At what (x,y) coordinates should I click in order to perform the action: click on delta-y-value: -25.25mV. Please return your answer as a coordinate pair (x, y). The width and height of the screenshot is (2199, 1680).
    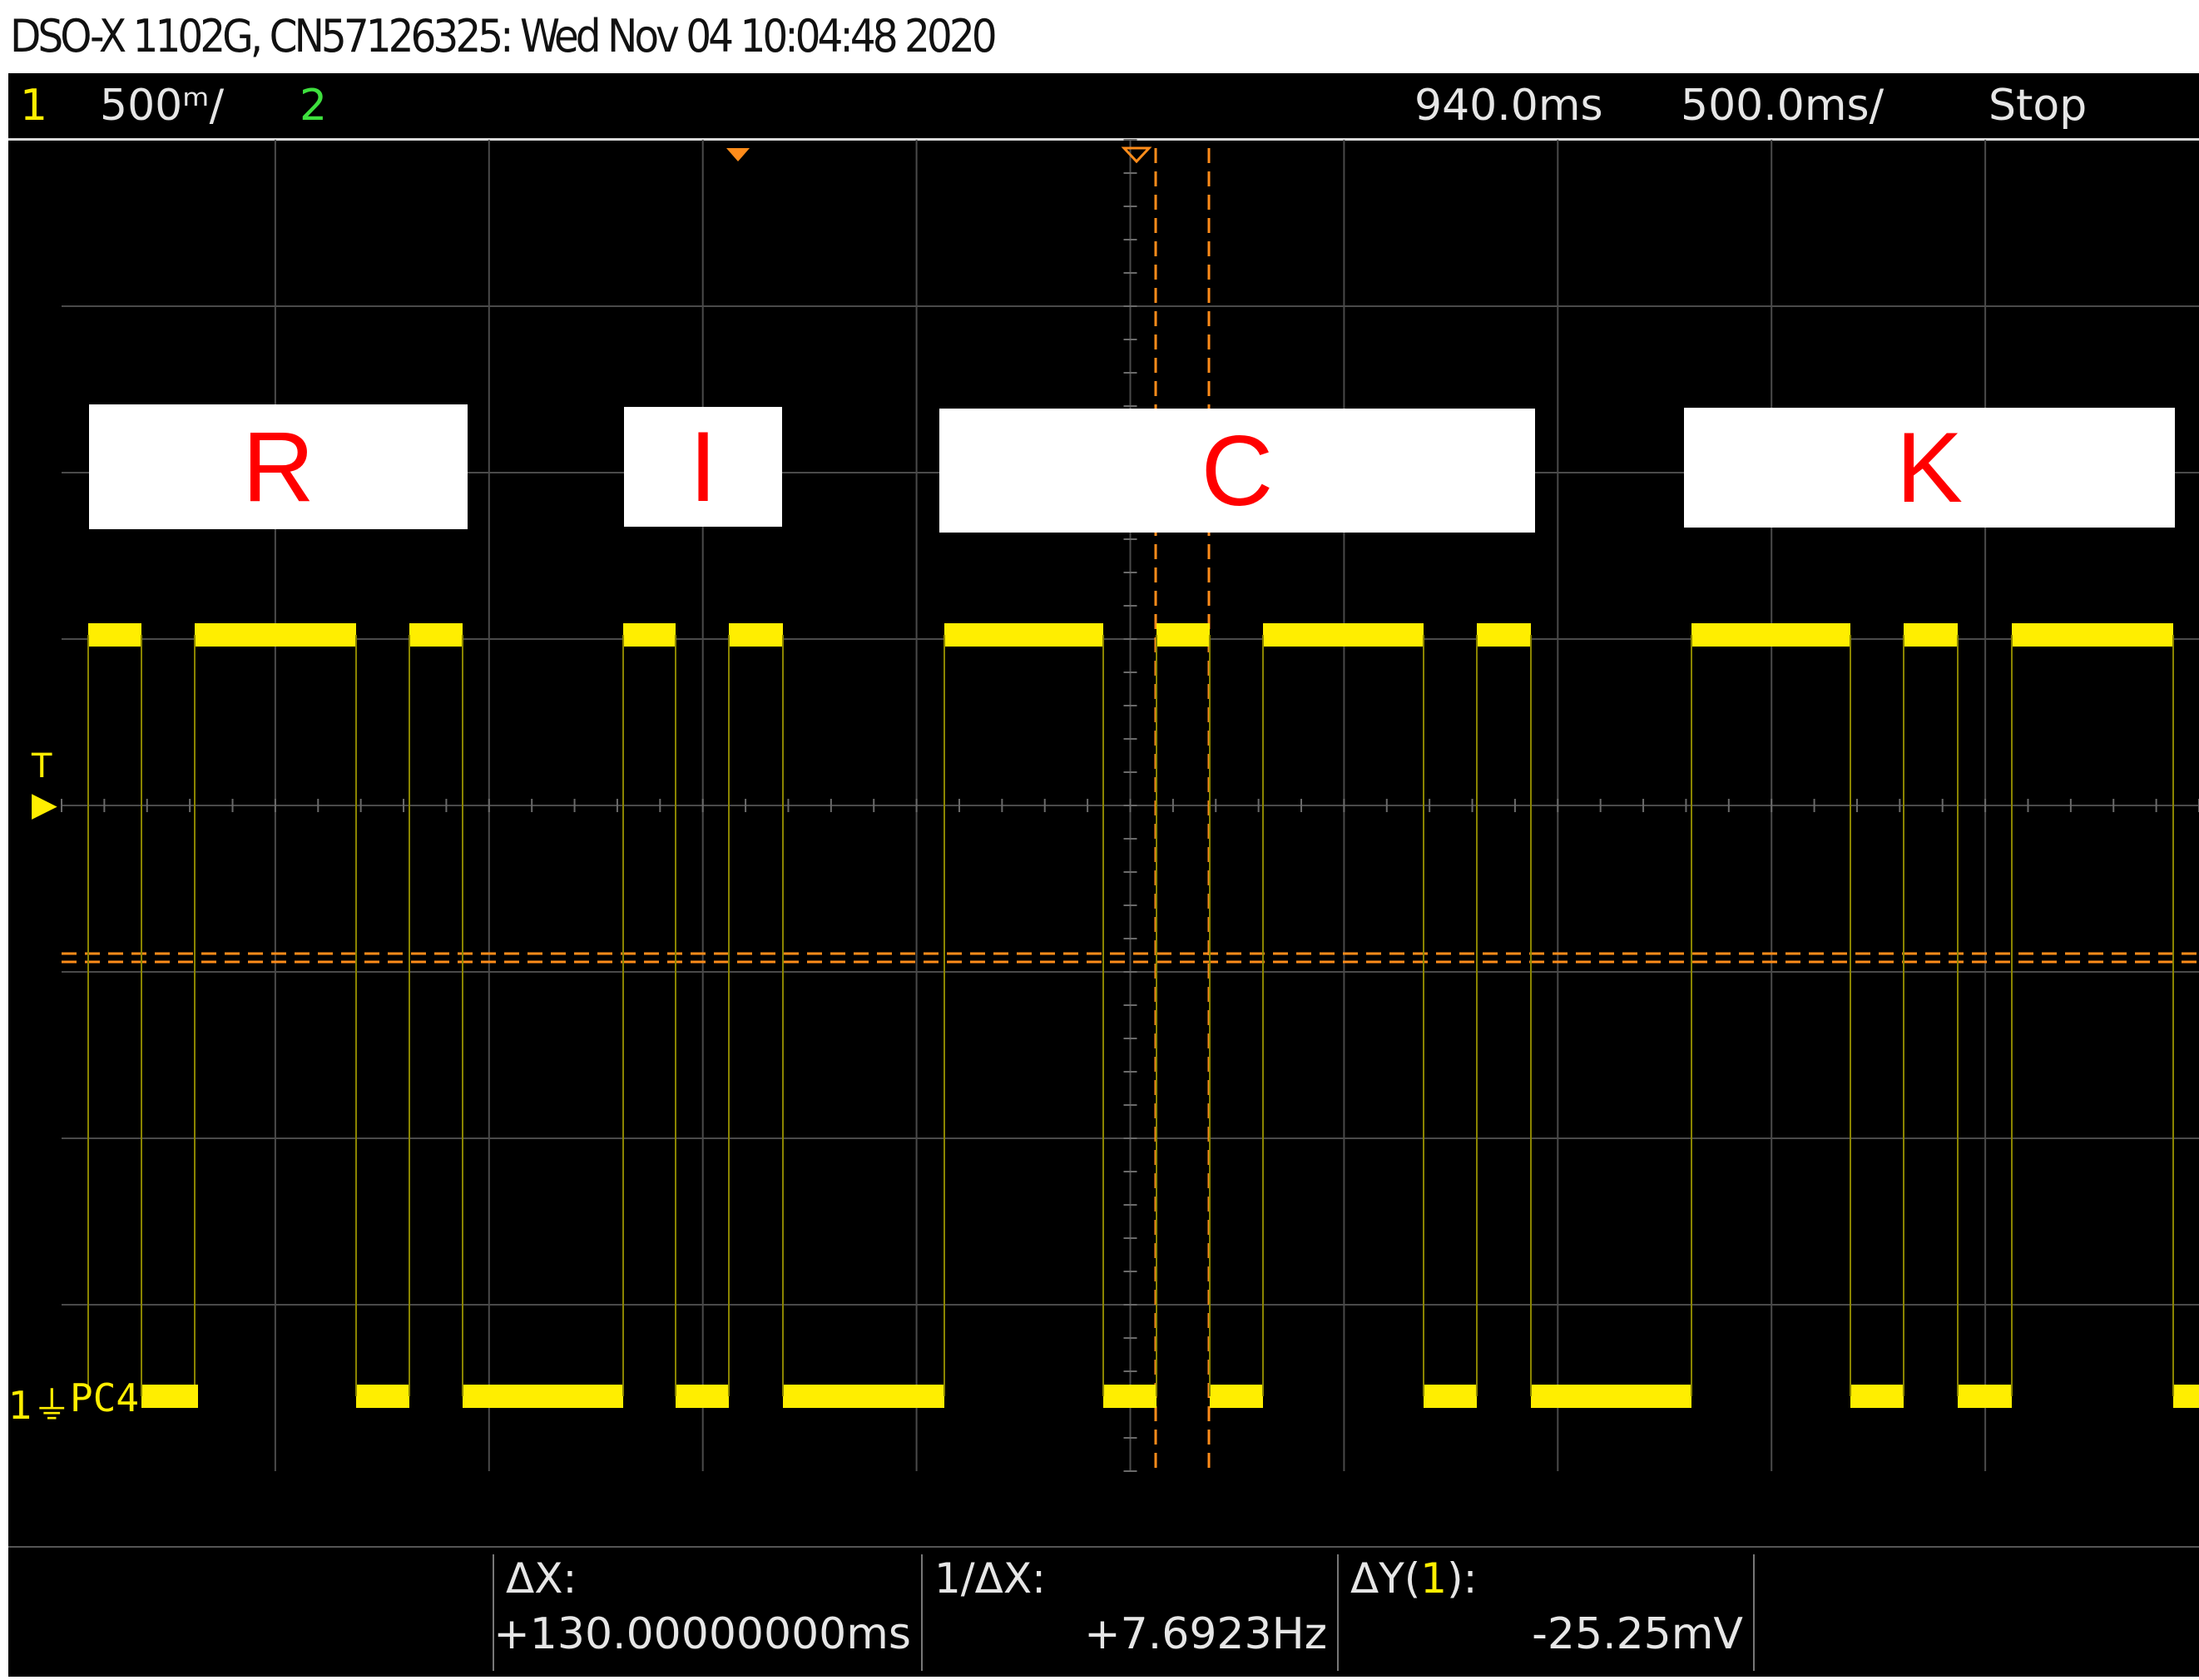
    Looking at the image, I should click on (1637, 1634).